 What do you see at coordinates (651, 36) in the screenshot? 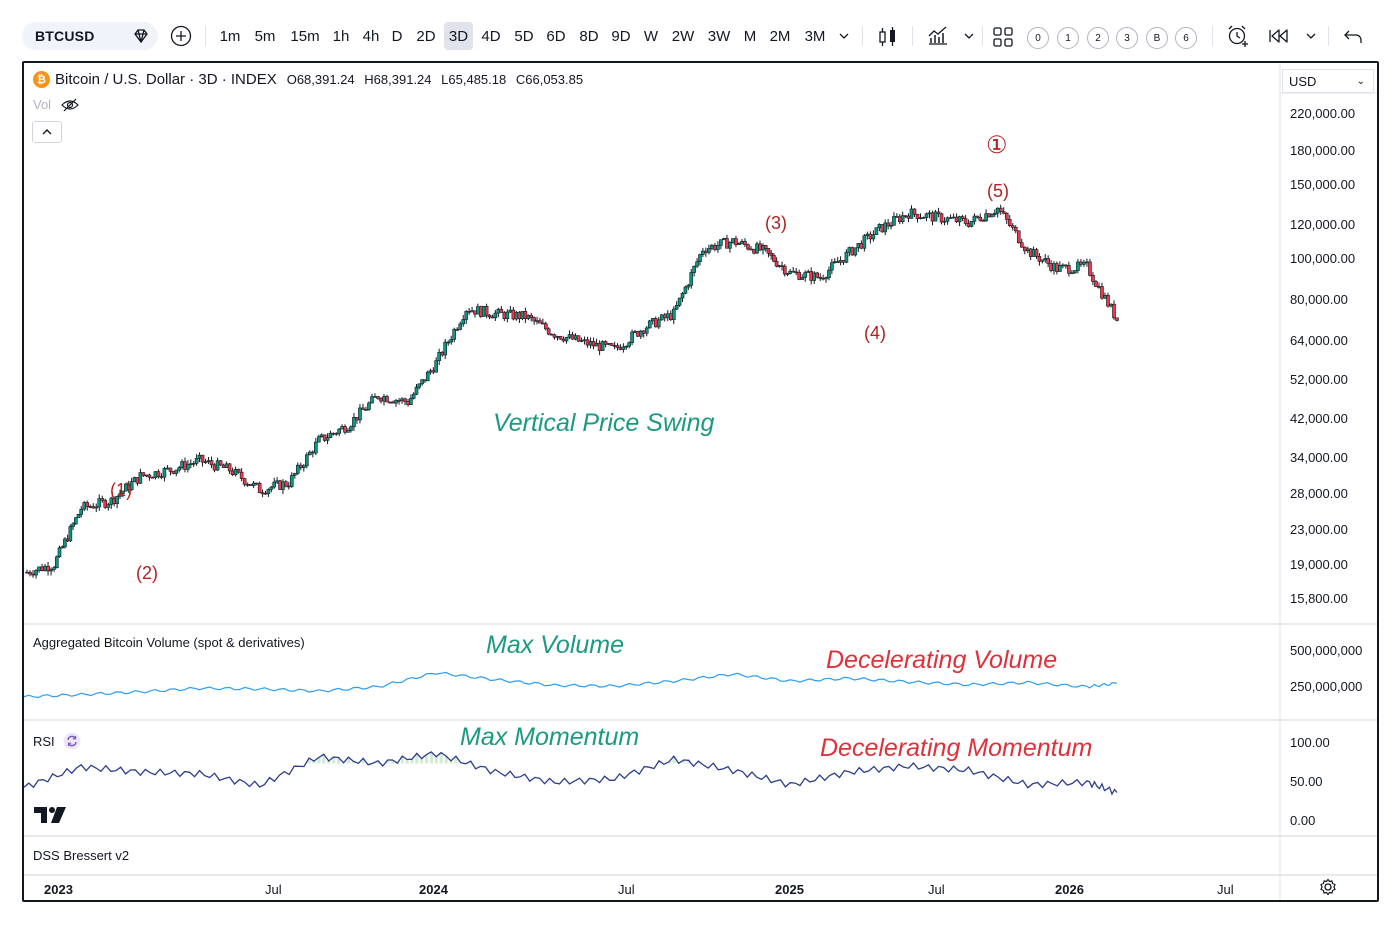
I see `interval-w: W` at bounding box center [651, 36].